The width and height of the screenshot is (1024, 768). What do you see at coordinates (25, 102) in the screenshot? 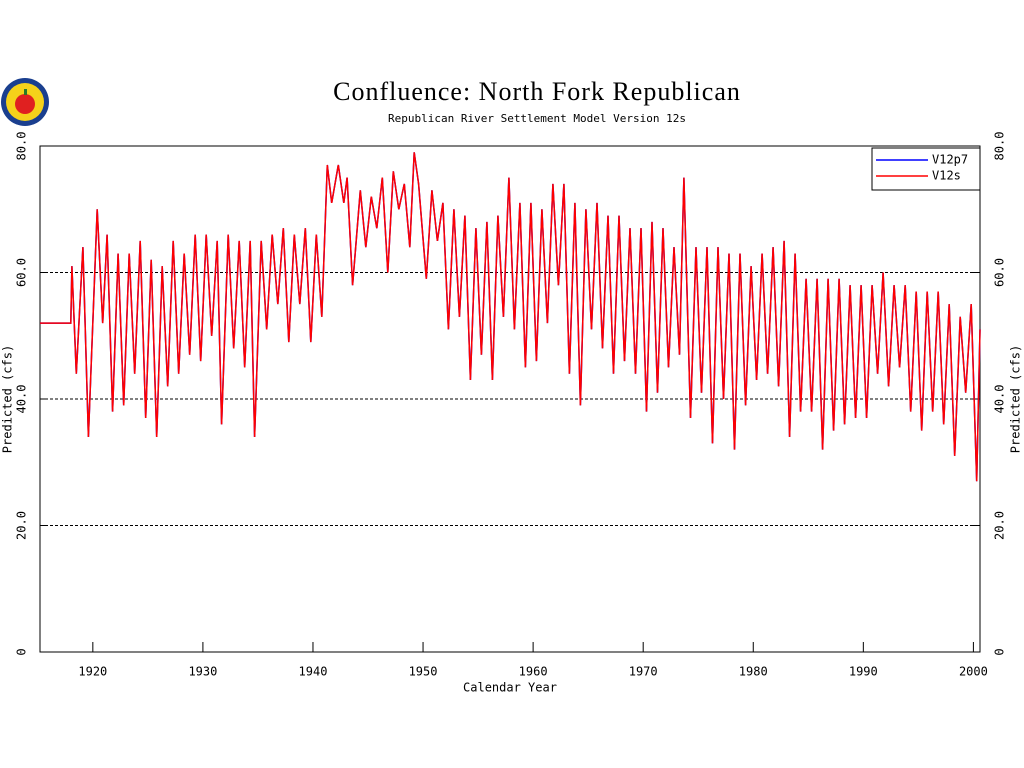
I see `logo` at bounding box center [25, 102].